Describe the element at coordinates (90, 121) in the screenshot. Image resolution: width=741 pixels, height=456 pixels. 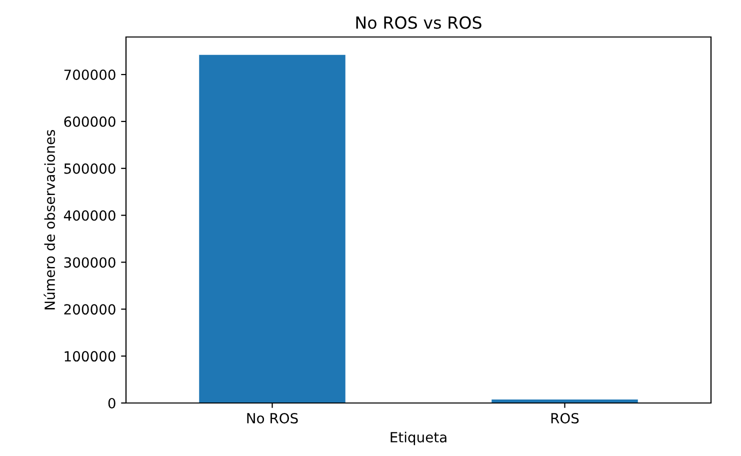
I see `y-tick-label: 600000` at that location.